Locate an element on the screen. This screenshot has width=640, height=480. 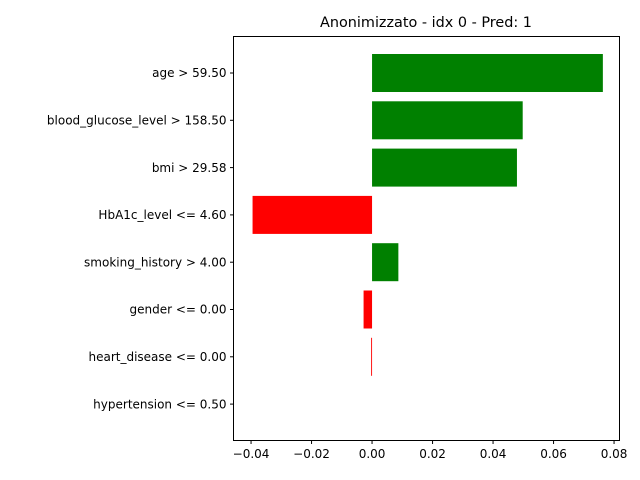
y-tick-label-1: blood_glucose_level > 158.50 is located at coordinates (137, 121).